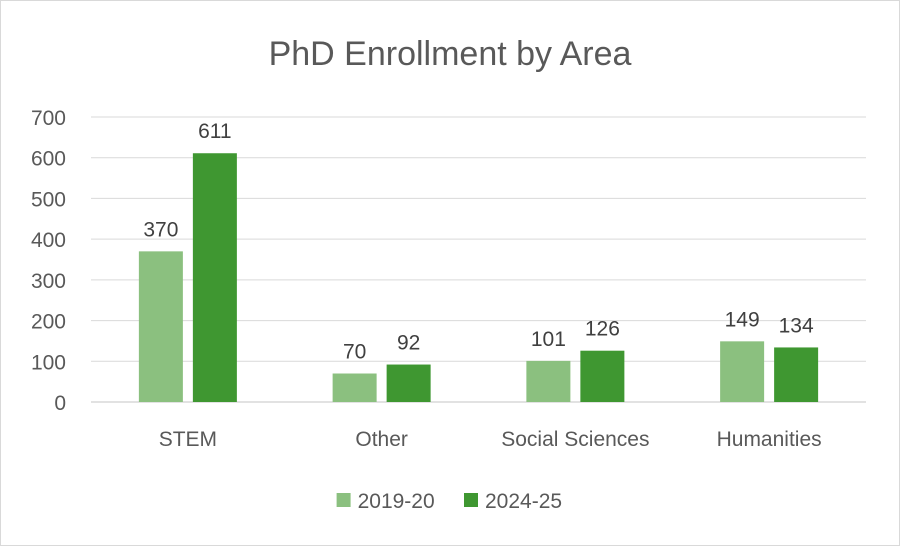  What do you see at coordinates (769, 439) in the screenshot?
I see `x-tick-label: Humanities` at bounding box center [769, 439].